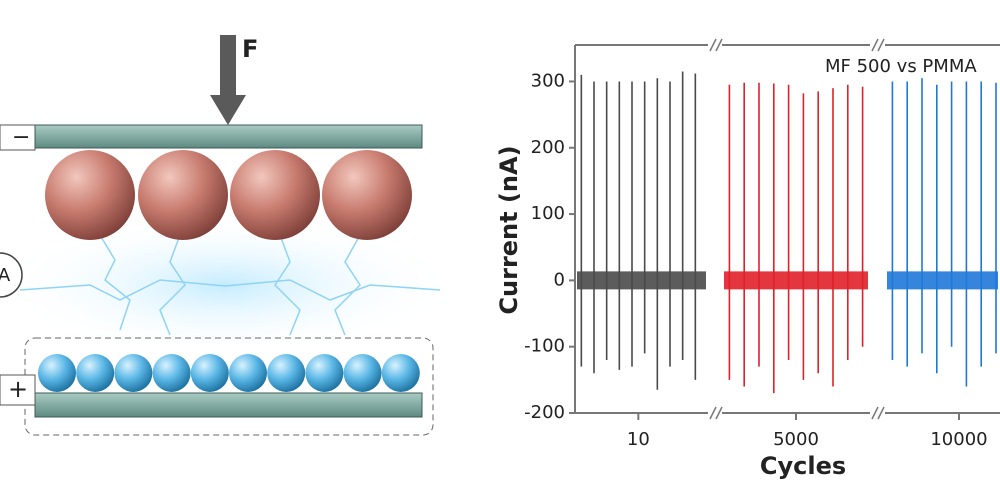 The height and width of the screenshot is (500, 1000). I want to click on y-tick-label: 300, so click(548, 80).